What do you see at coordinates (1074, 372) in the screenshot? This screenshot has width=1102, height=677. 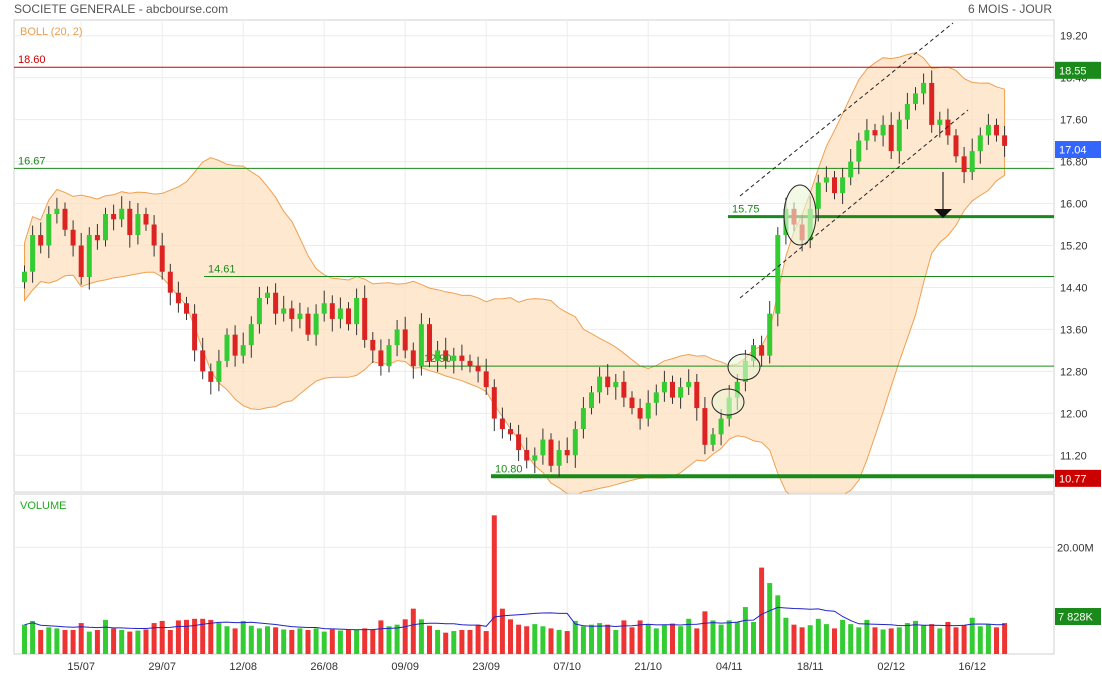 I see `price-tick-label: 12.80` at bounding box center [1074, 372].